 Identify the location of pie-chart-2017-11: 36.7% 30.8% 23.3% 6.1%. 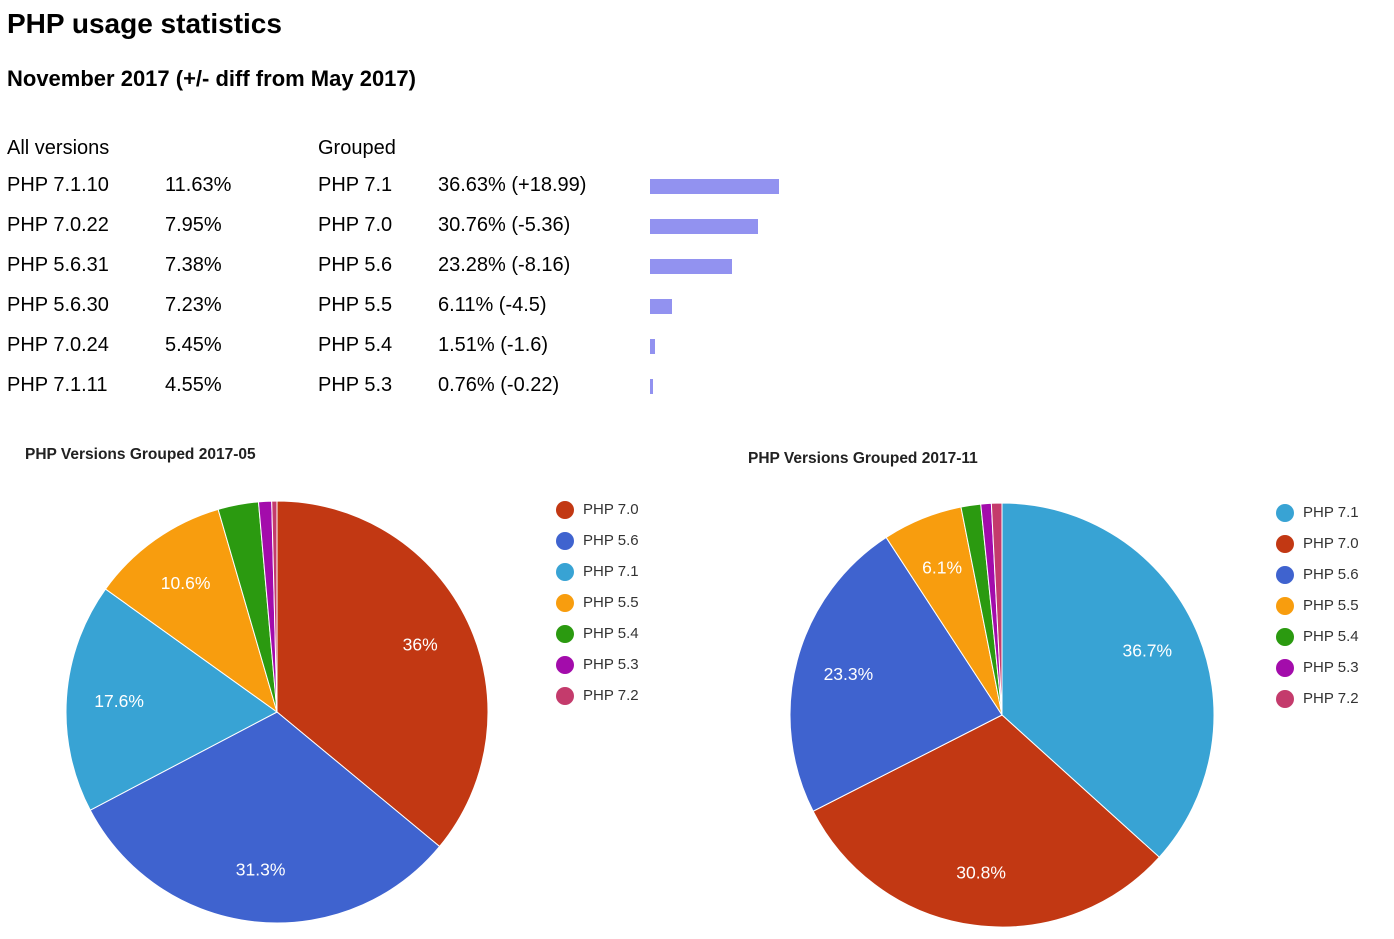
(1002, 715).